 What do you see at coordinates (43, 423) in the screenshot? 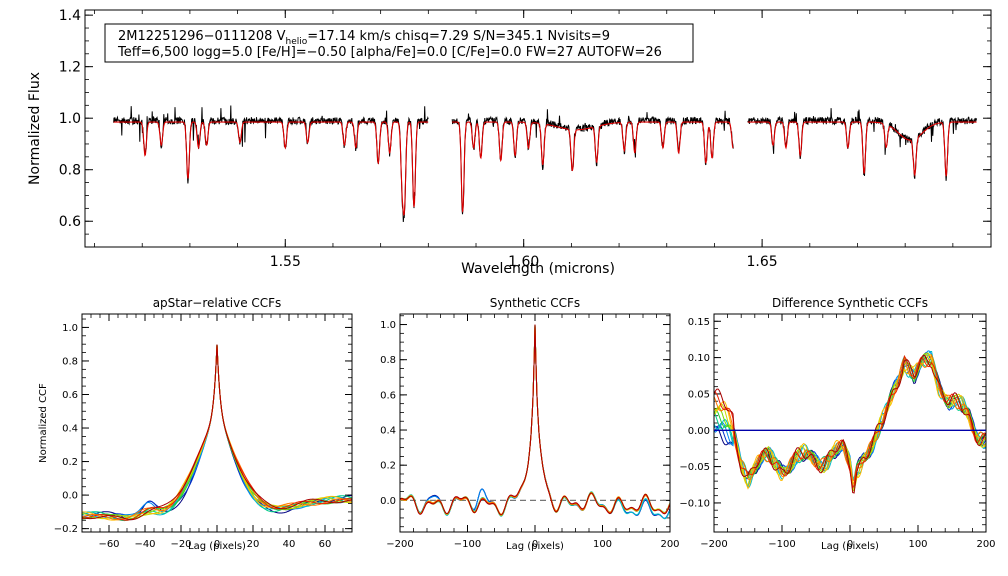
I see `y-axis-label: Normalized CCF` at bounding box center [43, 423].